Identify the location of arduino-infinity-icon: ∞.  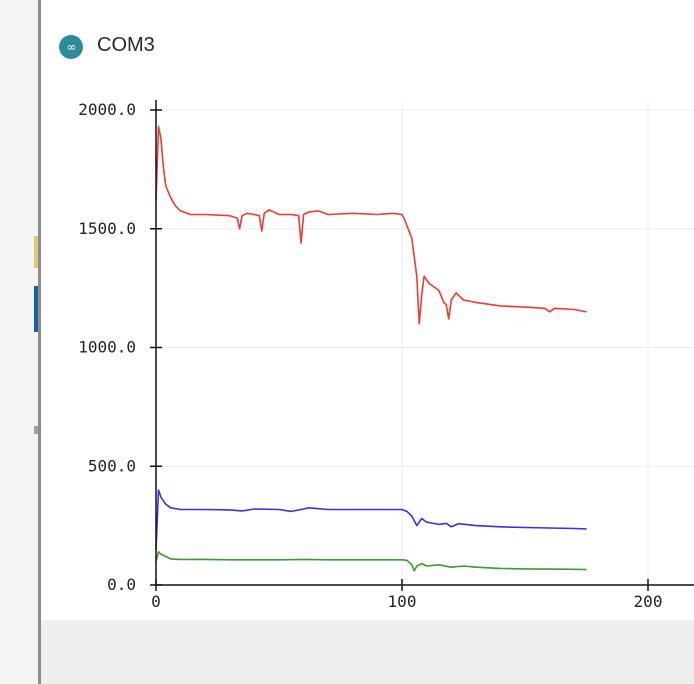
(71, 47).